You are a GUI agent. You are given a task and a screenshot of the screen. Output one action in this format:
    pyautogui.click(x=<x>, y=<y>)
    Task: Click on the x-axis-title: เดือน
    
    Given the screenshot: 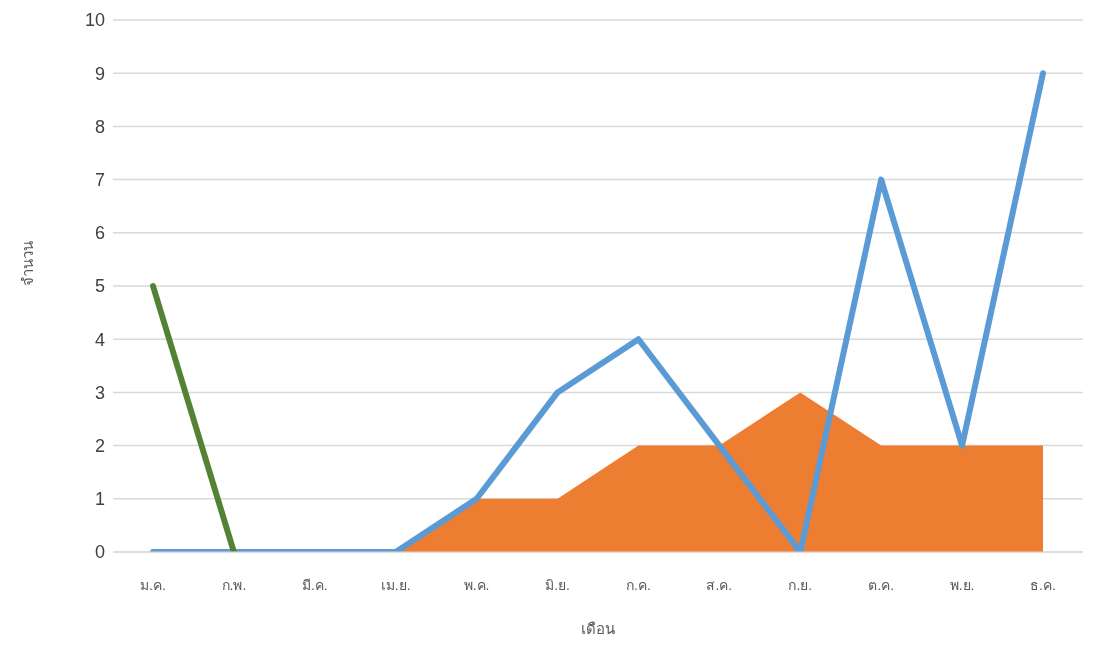 What is the action you would take?
    pyautogui.click(x=598, y=628)
    